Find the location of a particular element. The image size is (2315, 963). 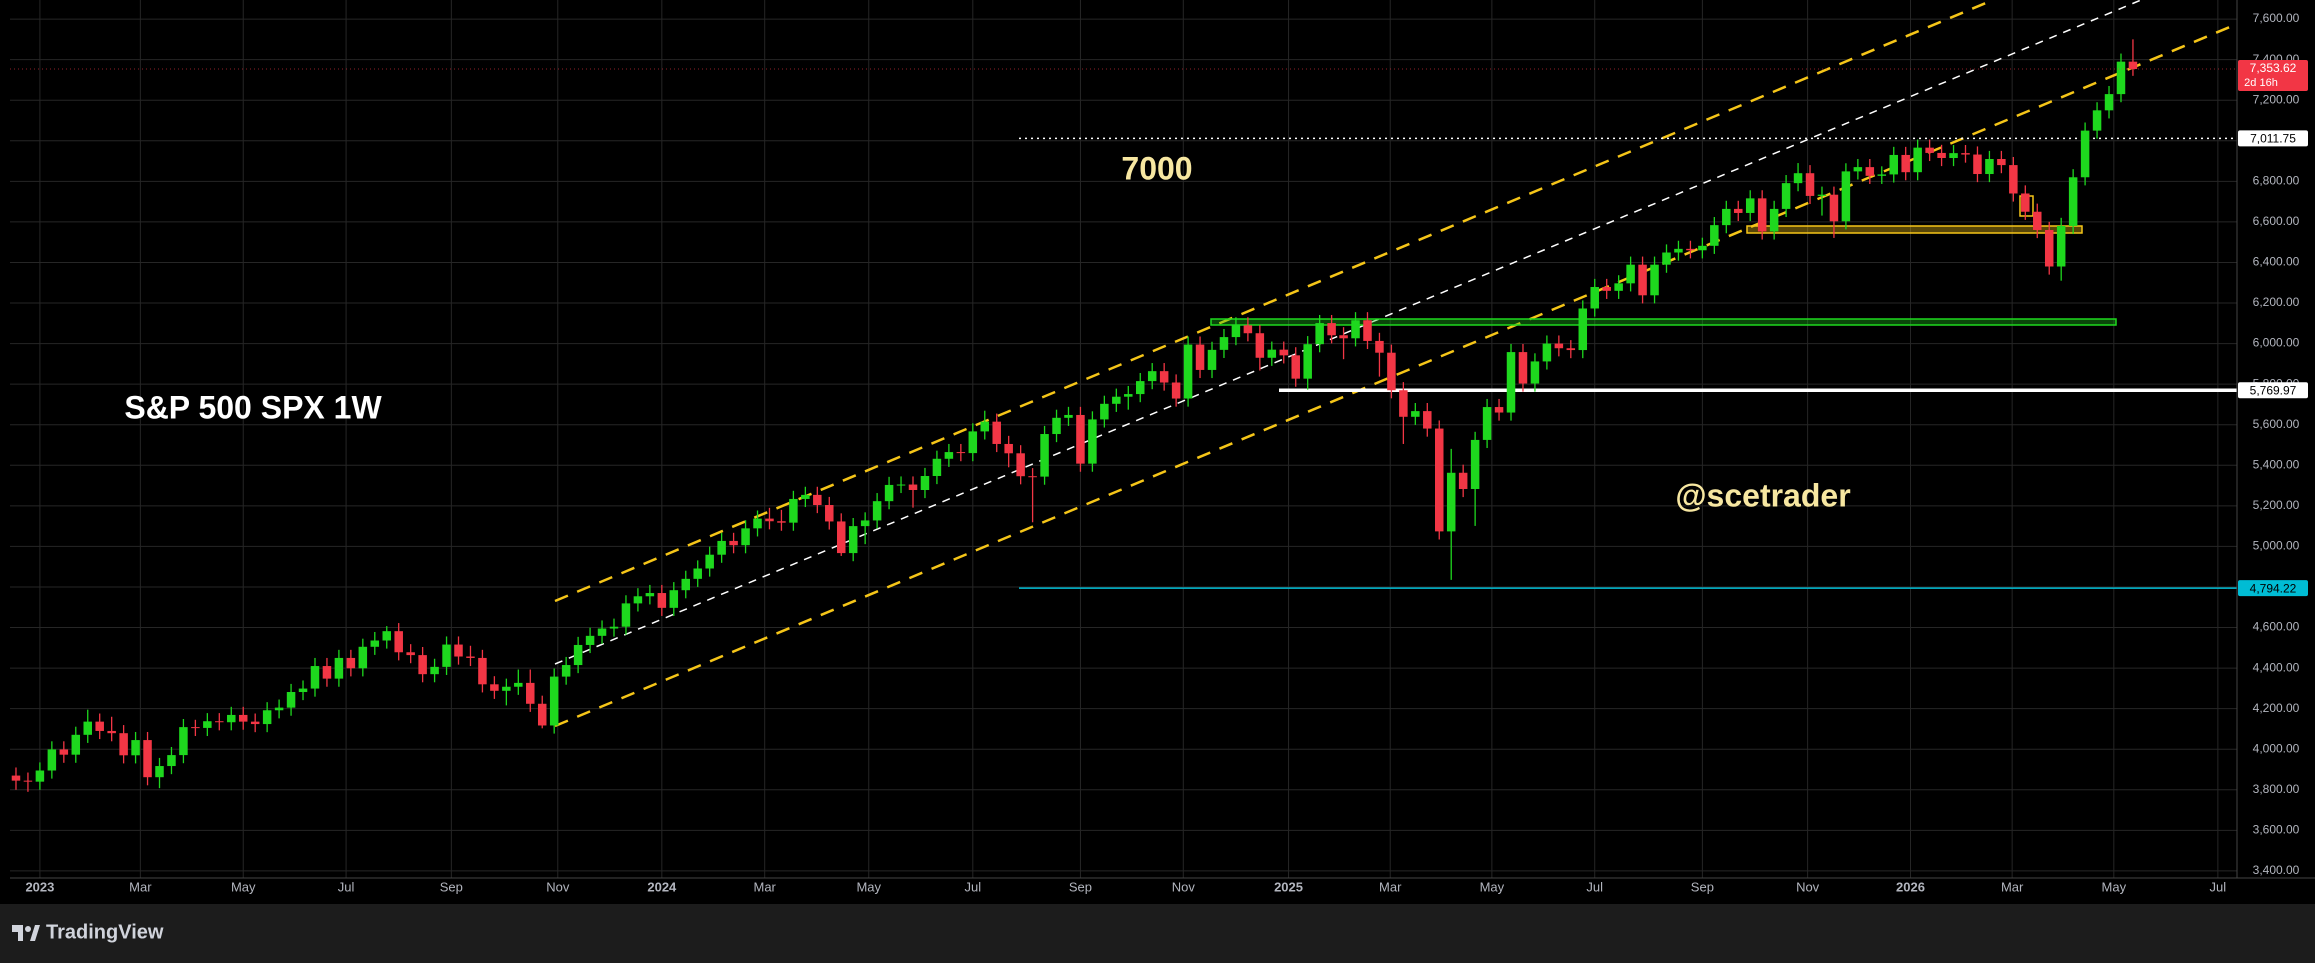

y-tick-label: 6,600.00 is located at coordinates (2276, 221).